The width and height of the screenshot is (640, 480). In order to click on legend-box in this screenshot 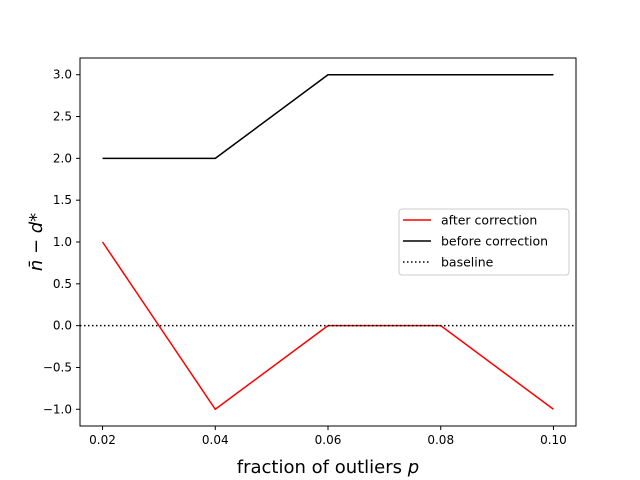, I will do `click(484, 242)`.